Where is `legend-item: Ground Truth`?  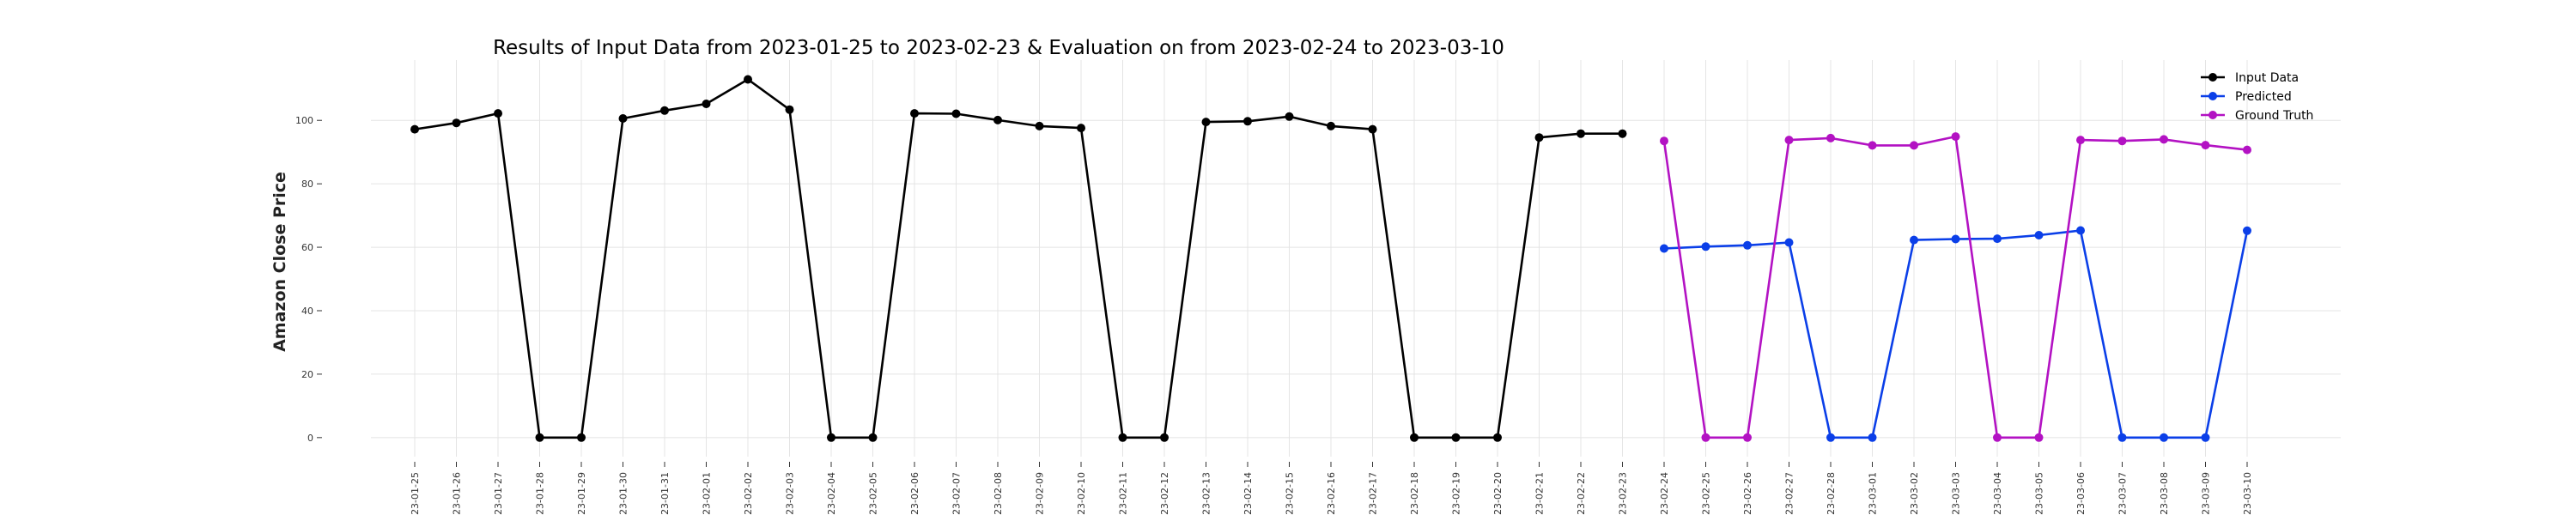
legend-item: Ground Truth is located at coordinates (2257, 116).